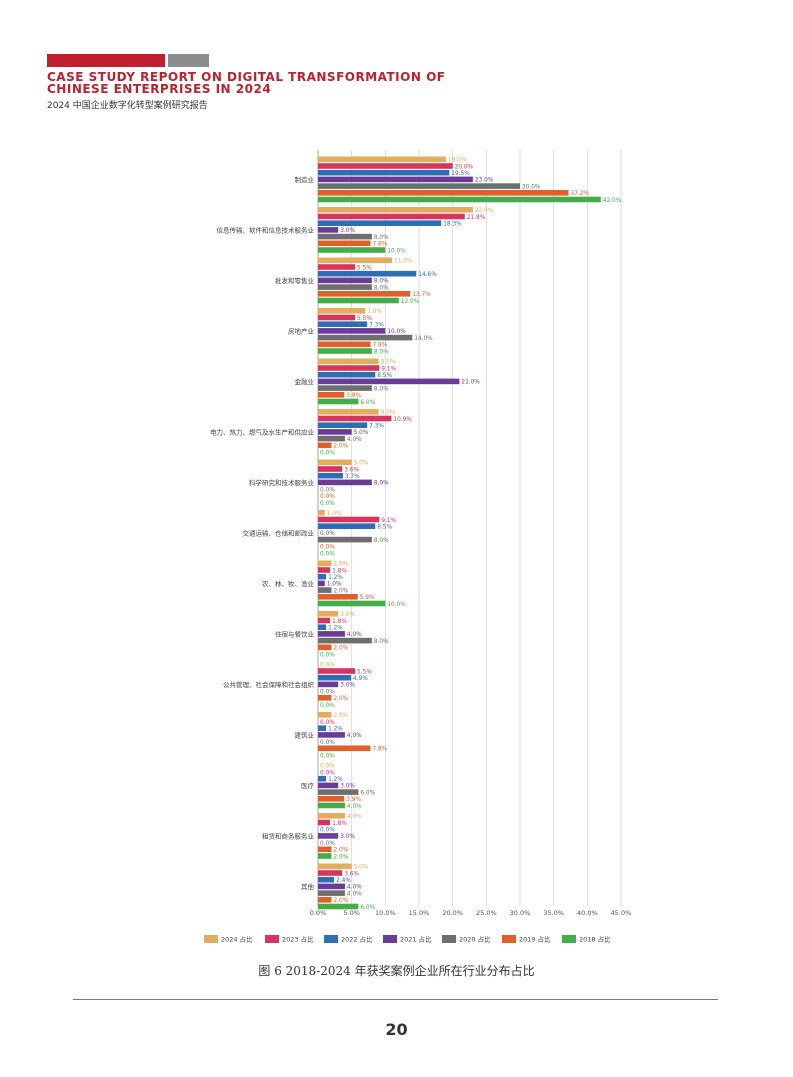  I want to click on legend-label: 2023 占比, so click(298, 939).